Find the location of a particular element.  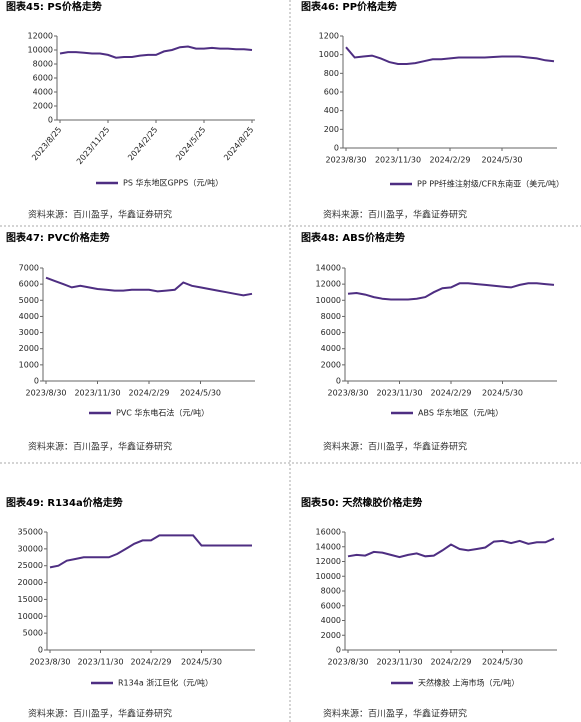

chart-title: 图表50: 天然橡胶价格走势 is located at coordinates (361, 502).